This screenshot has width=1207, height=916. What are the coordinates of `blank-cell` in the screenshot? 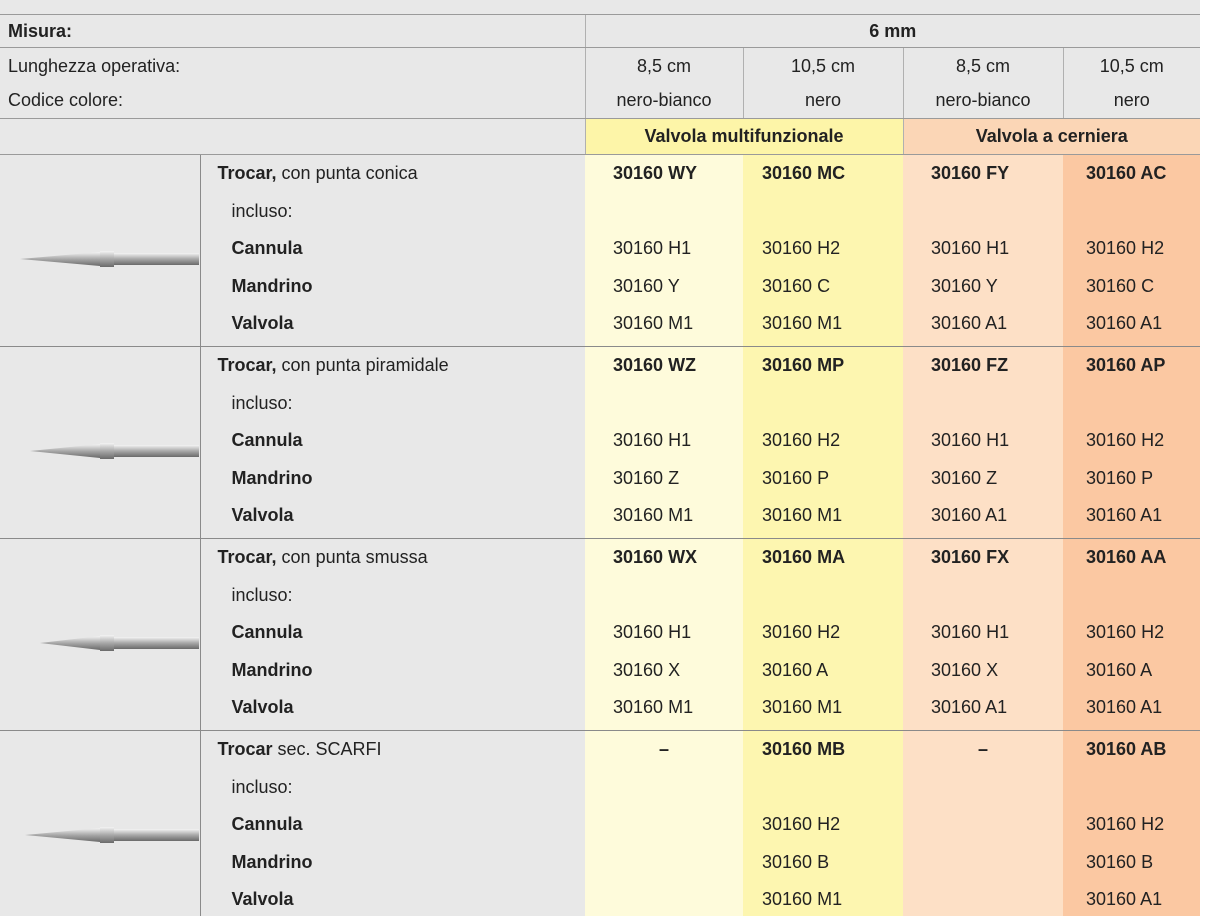 It's located at (293, 136).